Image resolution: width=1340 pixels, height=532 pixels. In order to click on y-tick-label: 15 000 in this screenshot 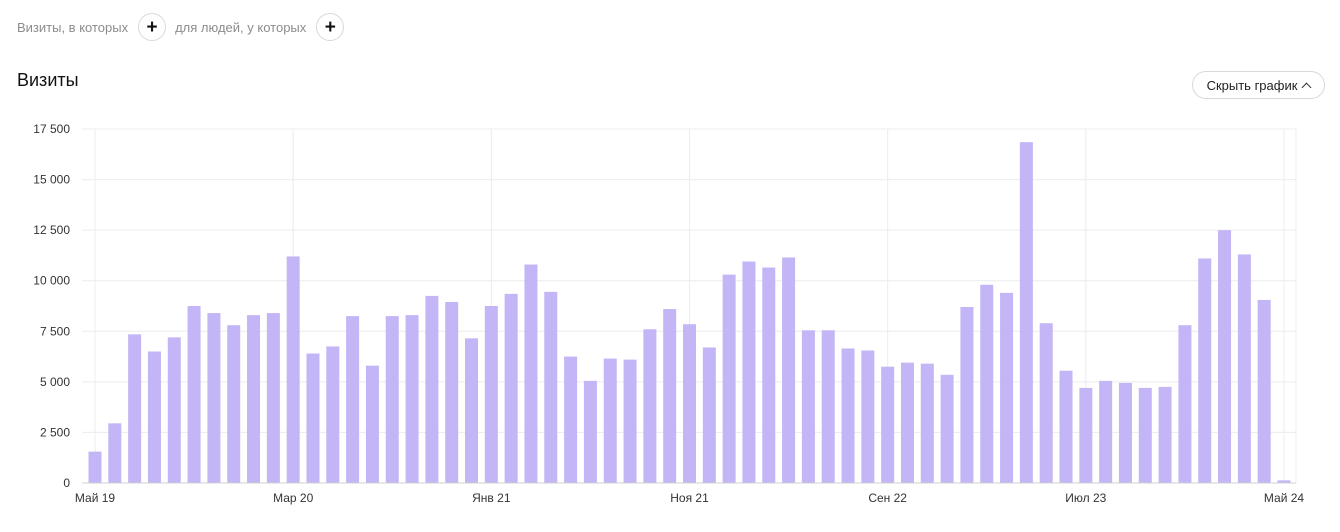, I will do `click(51, 180)`.